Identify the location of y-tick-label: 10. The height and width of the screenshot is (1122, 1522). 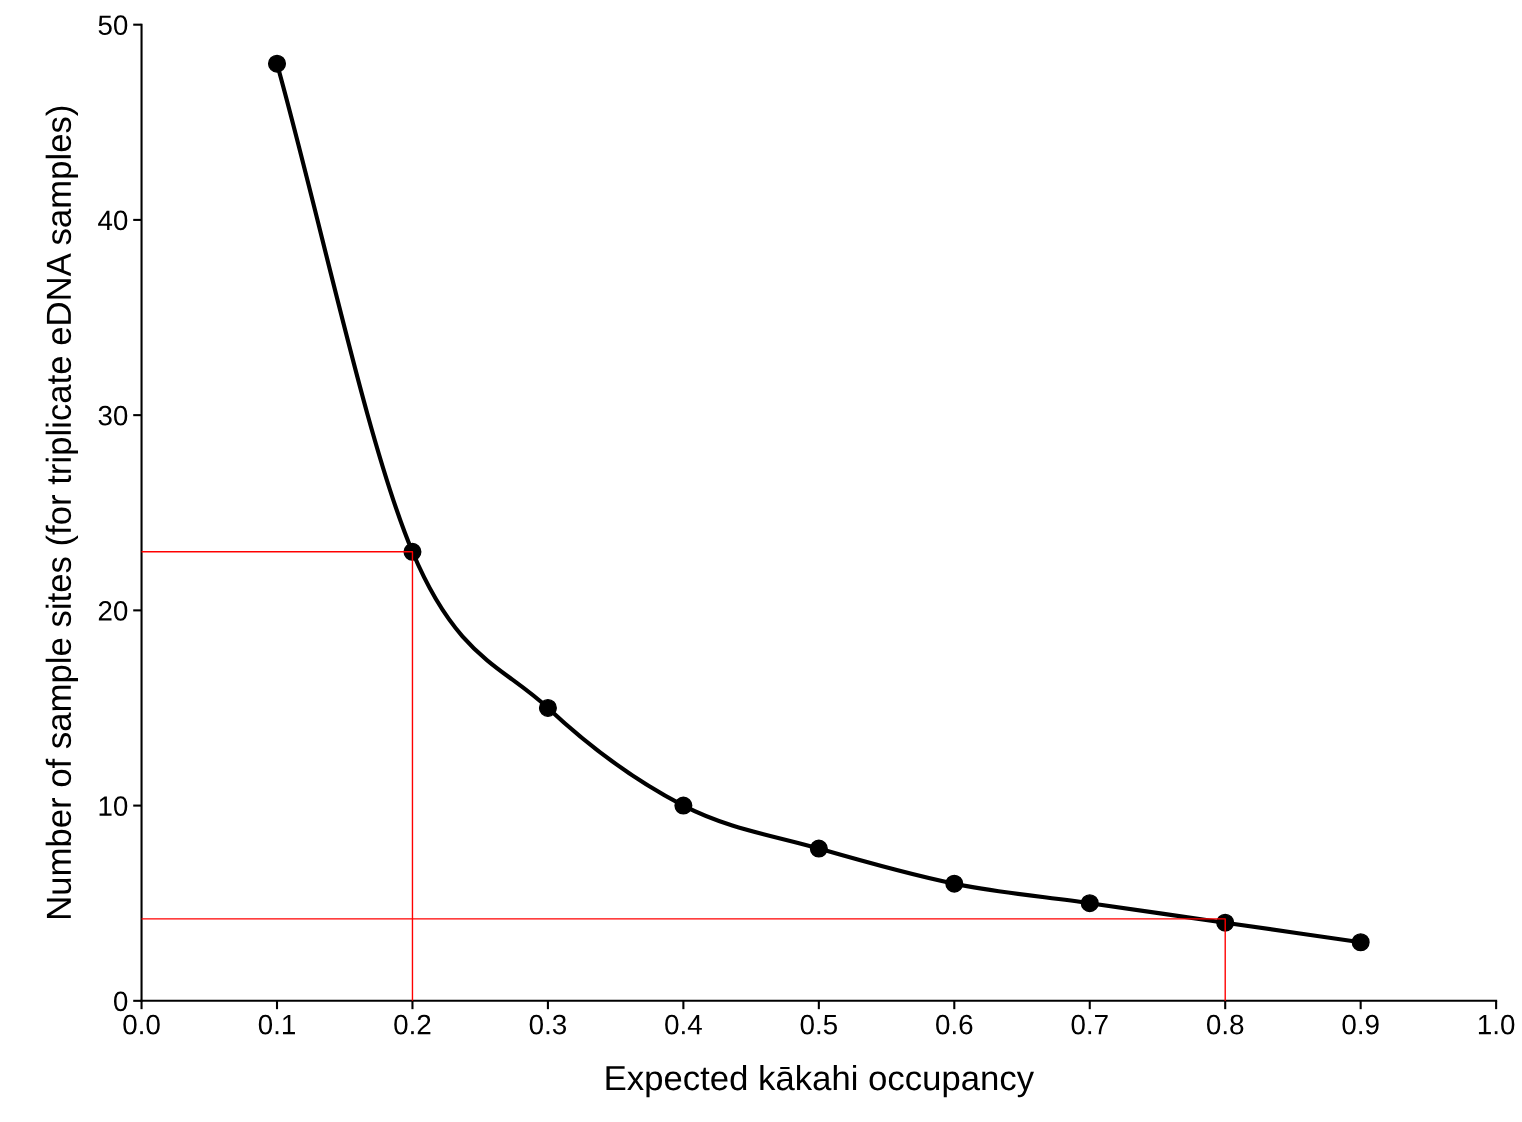
(113, 806).